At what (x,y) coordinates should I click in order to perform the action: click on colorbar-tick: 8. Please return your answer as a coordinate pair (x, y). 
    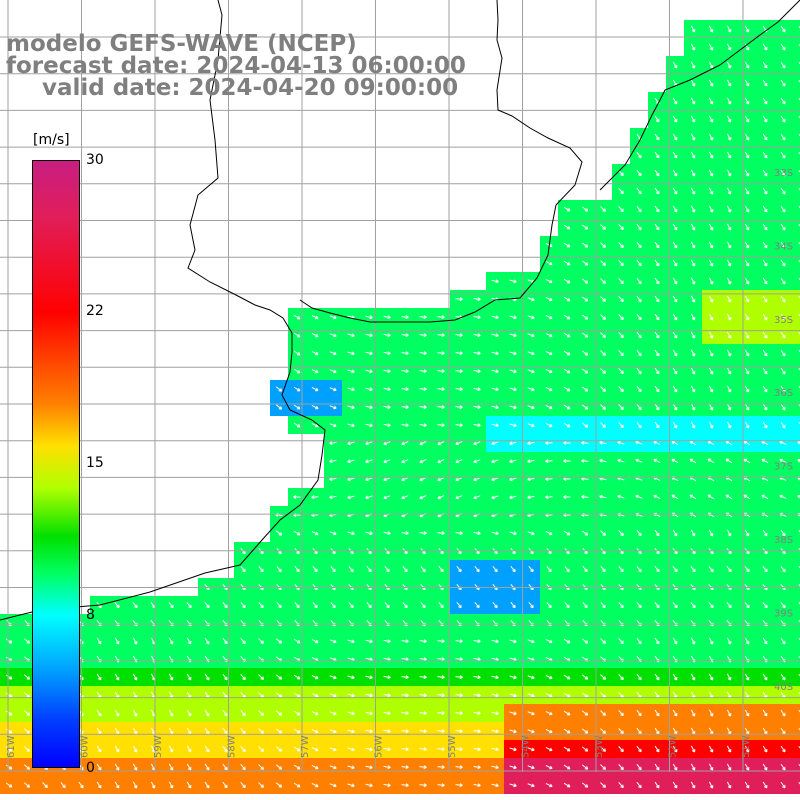
    Looking at the image, I should click on (90, 615).